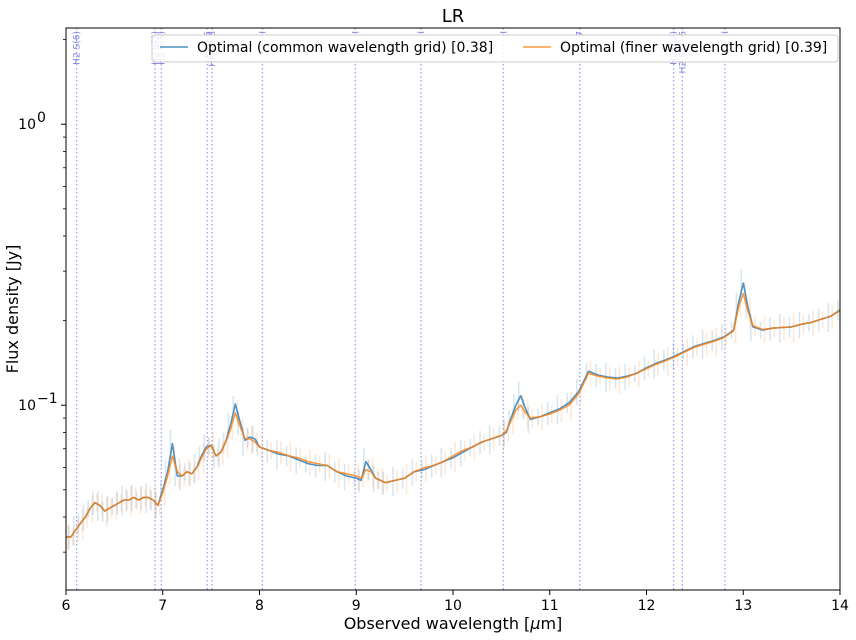 Image resolution: width=856 pixels, height=640 pixels. I want to click on line-marker-label-7: I, so click(422, 32).